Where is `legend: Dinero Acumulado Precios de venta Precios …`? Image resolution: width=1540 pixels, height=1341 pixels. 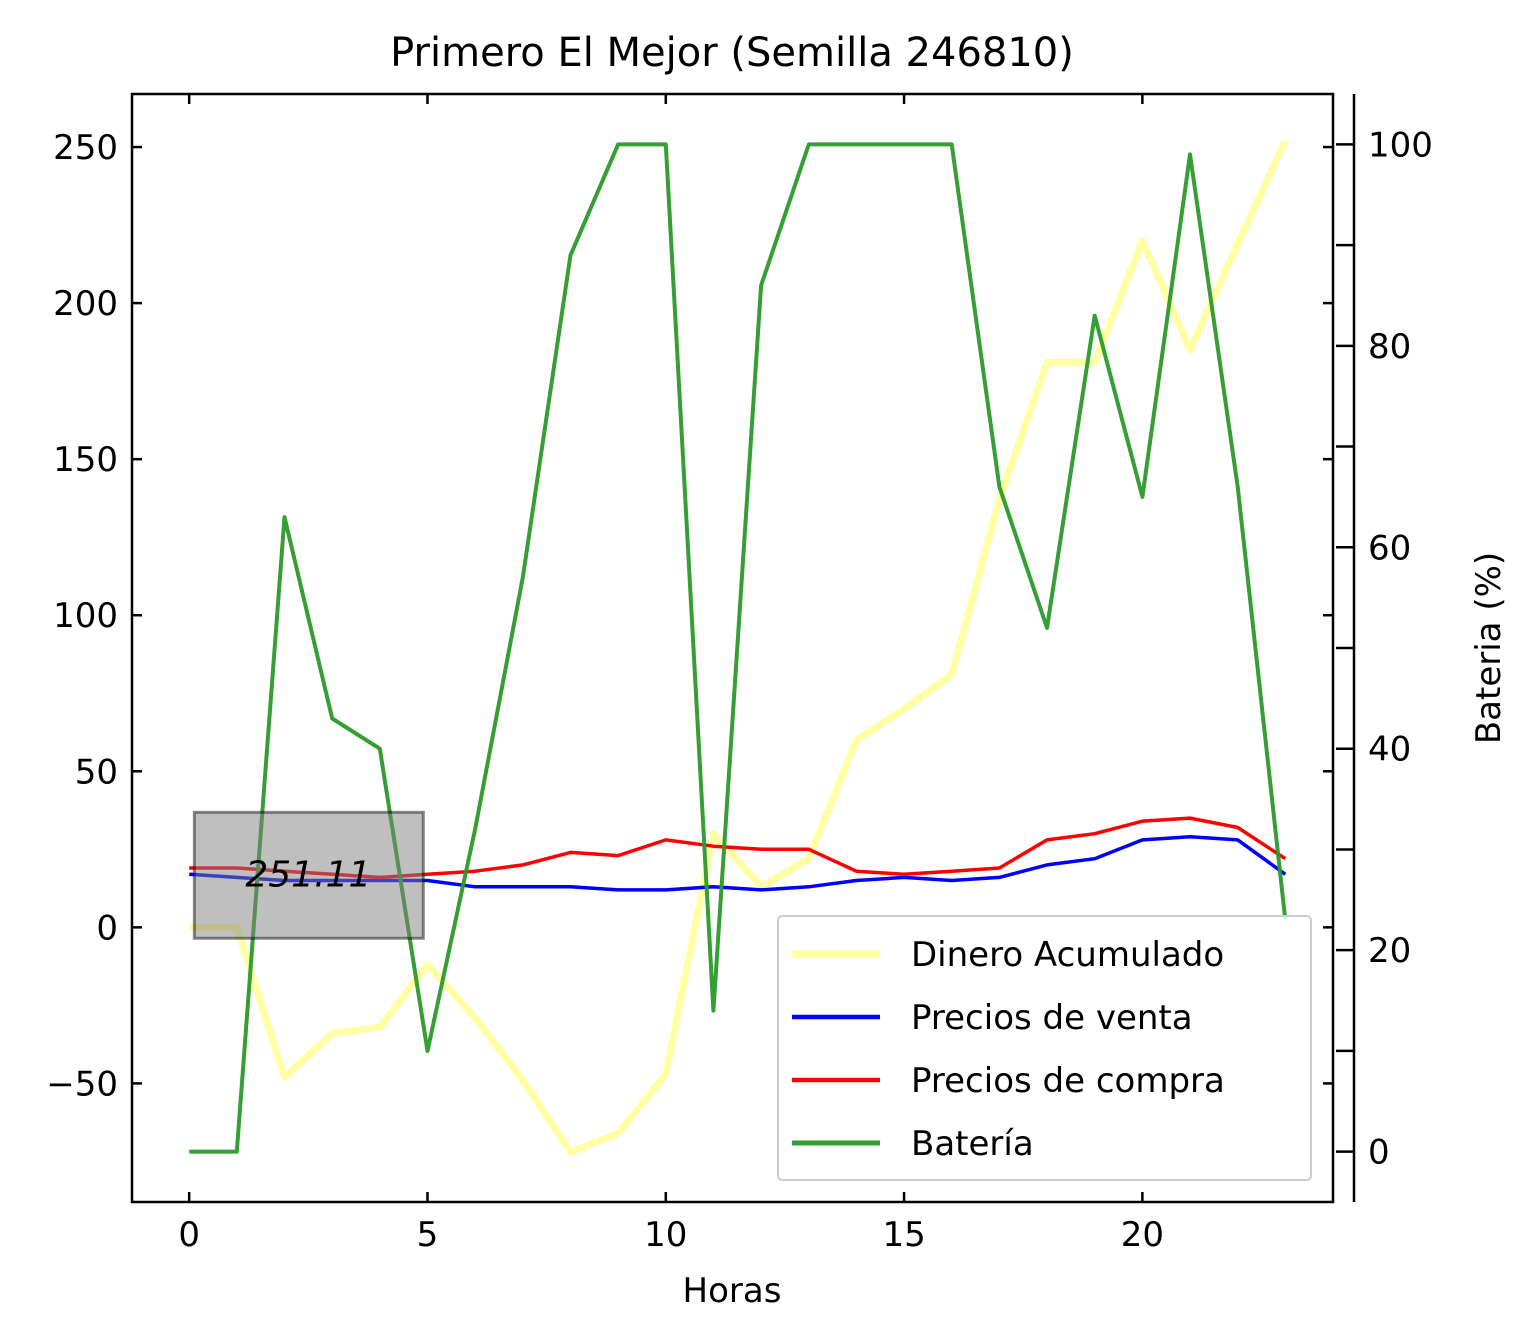 legend: Dinero Acumulado Precios de venta Precios … is located at coordinates (1044, 1048).